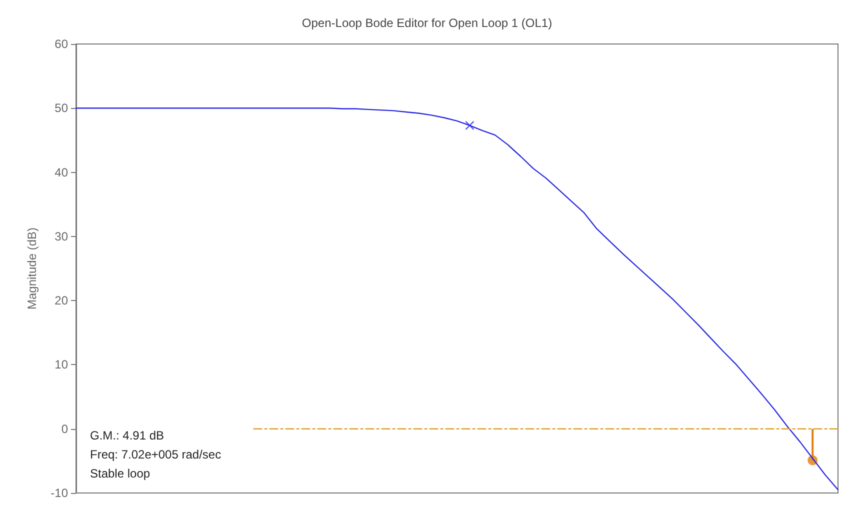 The width and height of the screenshot is (854, 507). What do you see at coordinates (61, 108) in the screenshot?
I see `y-tick-label: 50` at bounding box center [61, 108].